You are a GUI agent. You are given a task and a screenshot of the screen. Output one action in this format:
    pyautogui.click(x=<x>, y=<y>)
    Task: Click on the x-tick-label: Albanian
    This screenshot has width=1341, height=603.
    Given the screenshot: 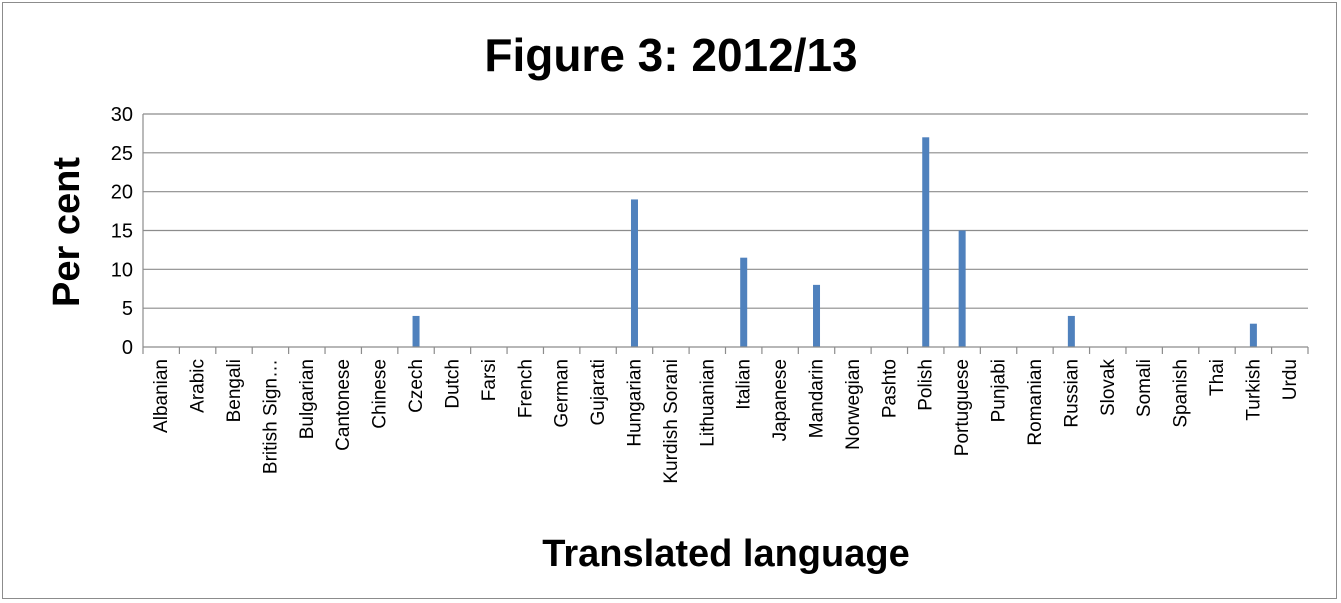 What is the action you would take?
    pyautogui.click(x=161, y=396)
    